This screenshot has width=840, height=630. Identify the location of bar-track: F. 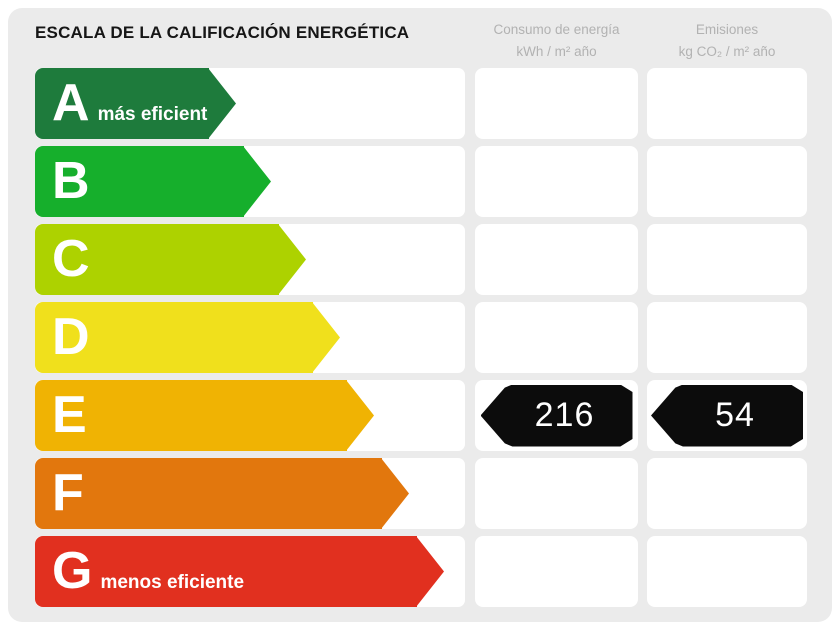
(250, 493).